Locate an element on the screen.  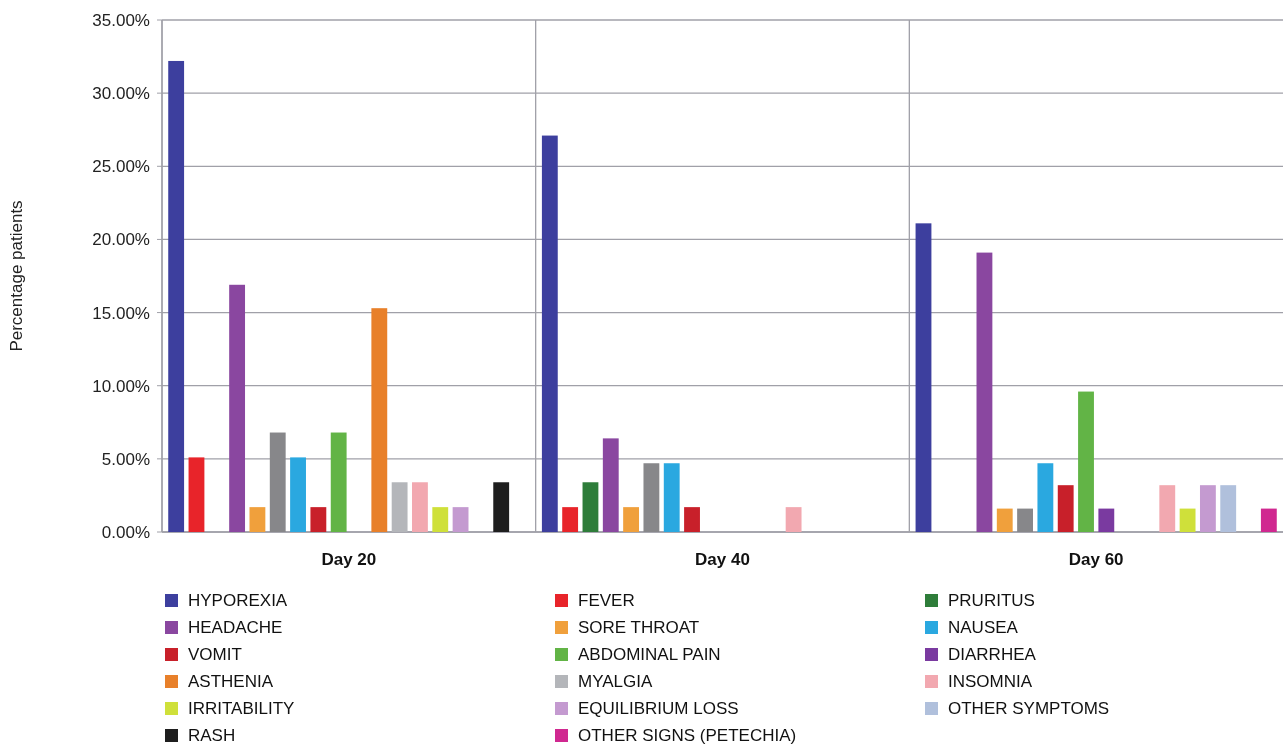
legend-label: NAUSEA is located at coordinates (983, 627).